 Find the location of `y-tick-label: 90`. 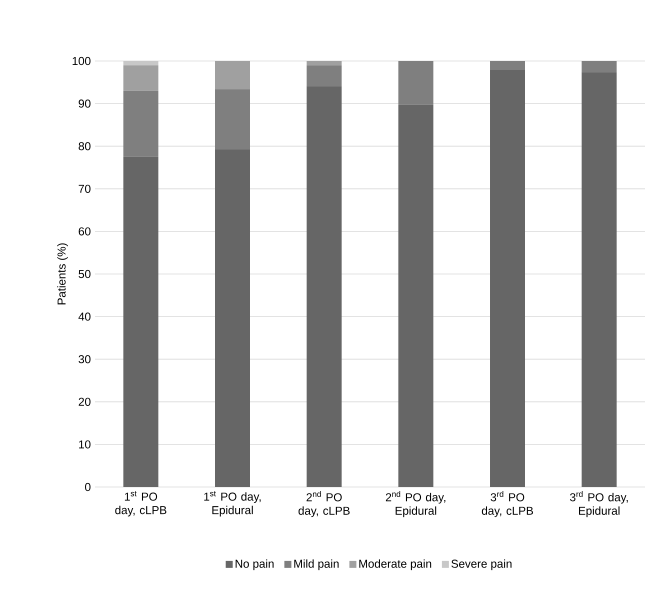

y-tick-label: 90 is located at coordinates (84, 104).